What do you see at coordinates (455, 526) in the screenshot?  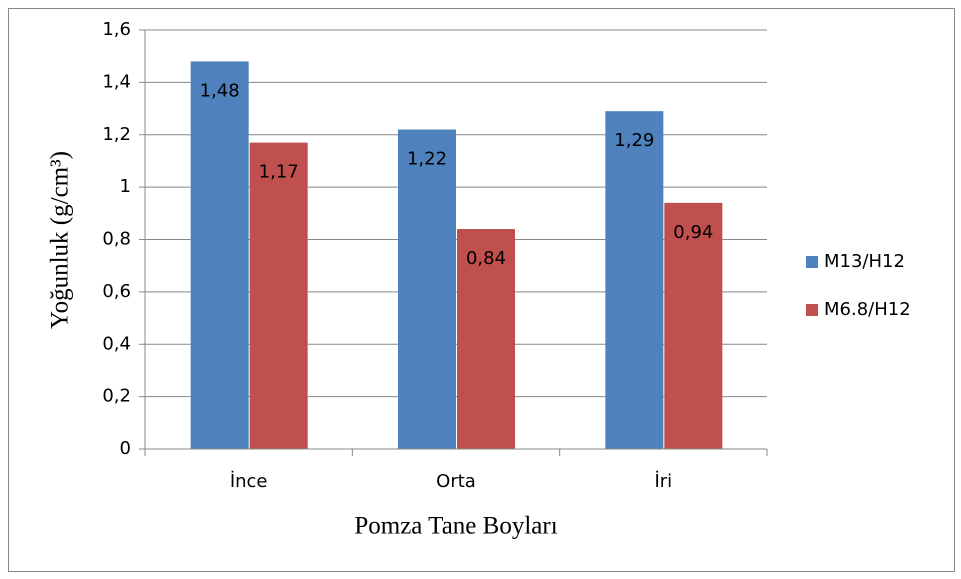 I see `x-axis-title: Pomza Tane Boyları` at bounding box center [455, 526].